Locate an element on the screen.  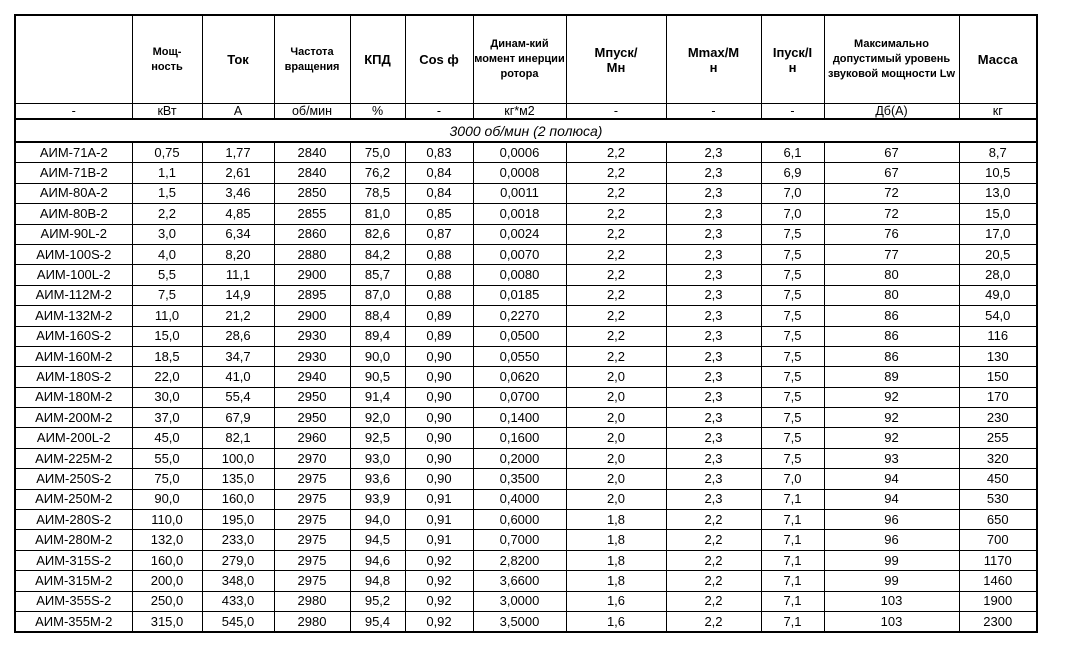
value-cell: 84,2 is located at coordinates (377, 254).